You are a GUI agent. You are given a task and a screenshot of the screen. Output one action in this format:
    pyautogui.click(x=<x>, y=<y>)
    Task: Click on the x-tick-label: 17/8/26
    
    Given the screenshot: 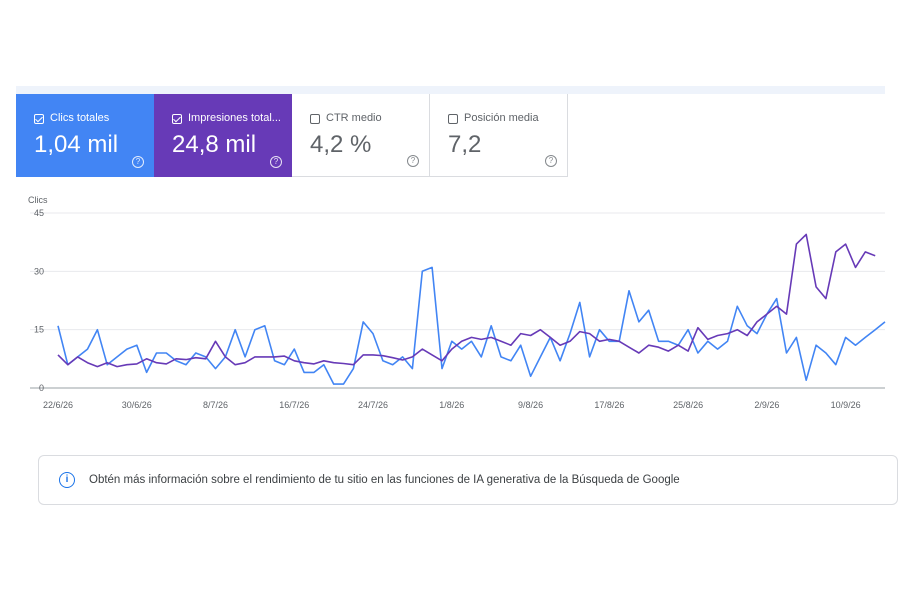 What is the action you would take?
    pyautogui.click(x=609, y=405)
    